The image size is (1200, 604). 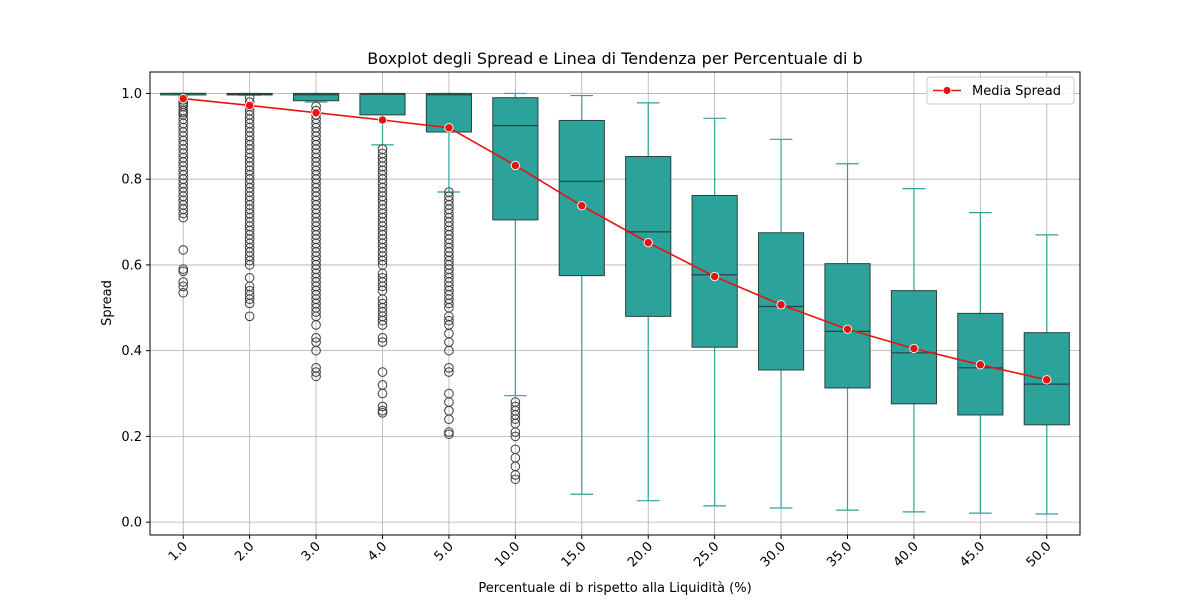 I want to click on box-group-2.0, so click(x=249, y=207).